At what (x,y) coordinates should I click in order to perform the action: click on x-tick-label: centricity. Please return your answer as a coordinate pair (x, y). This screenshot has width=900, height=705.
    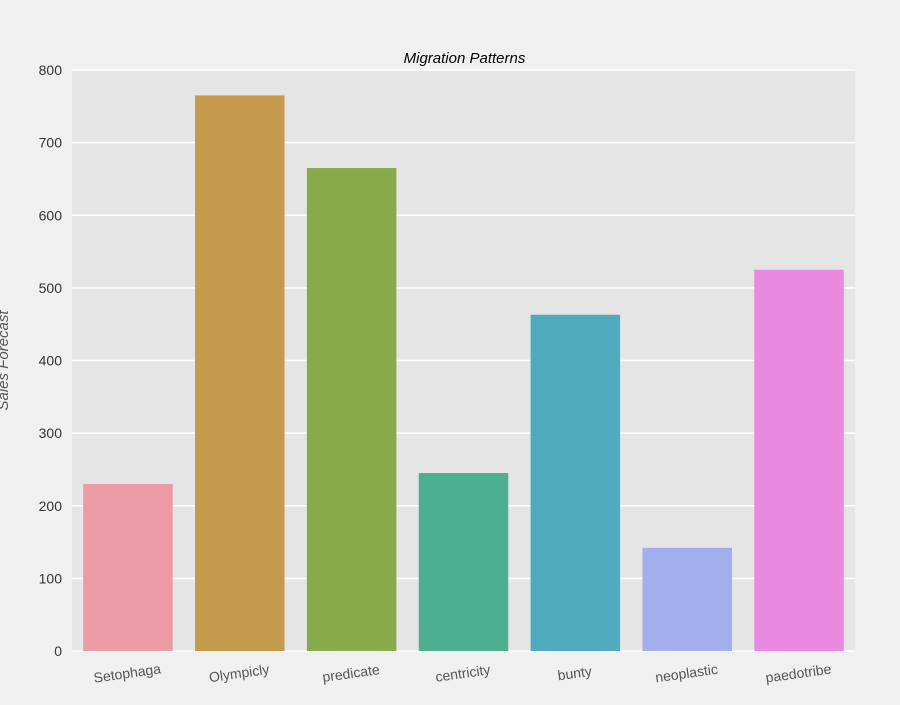
    Looking at the image, I should click on (462, 673).